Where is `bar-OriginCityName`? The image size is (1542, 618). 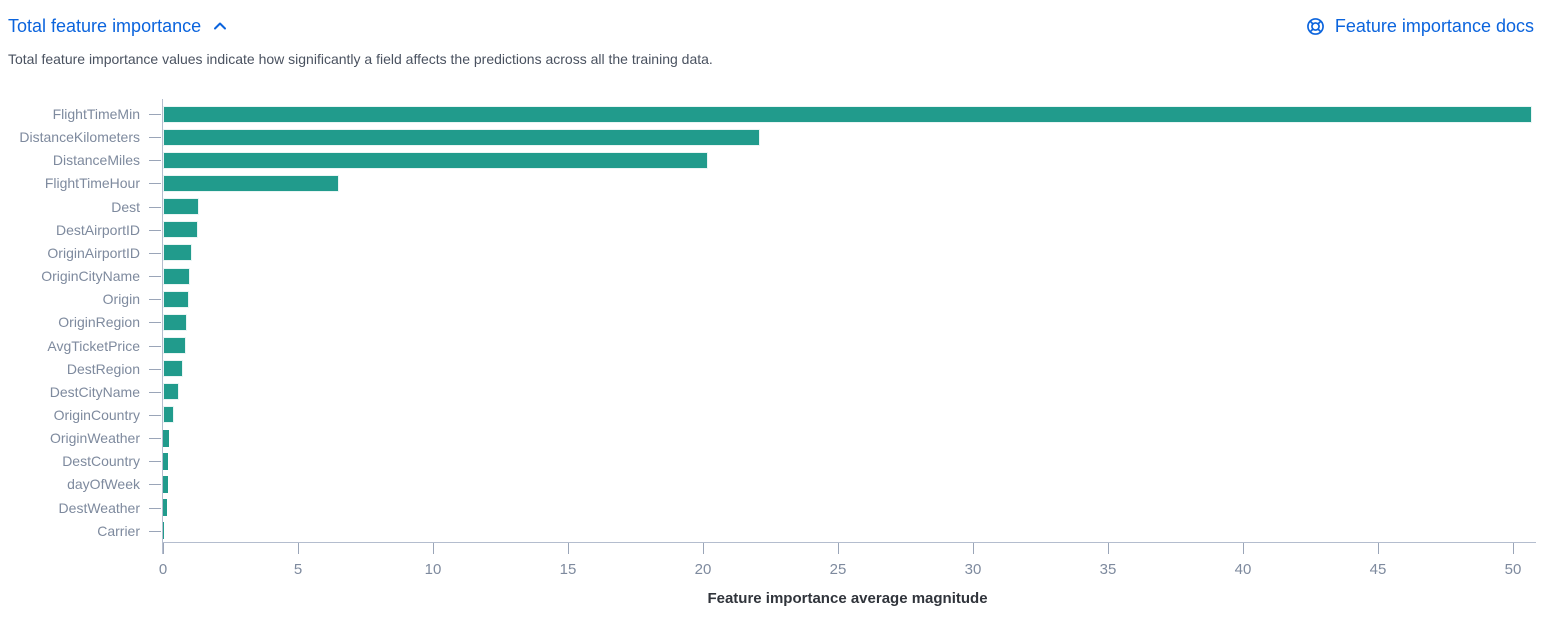 bar-OriginCityName is located at coordinates (176, 276).